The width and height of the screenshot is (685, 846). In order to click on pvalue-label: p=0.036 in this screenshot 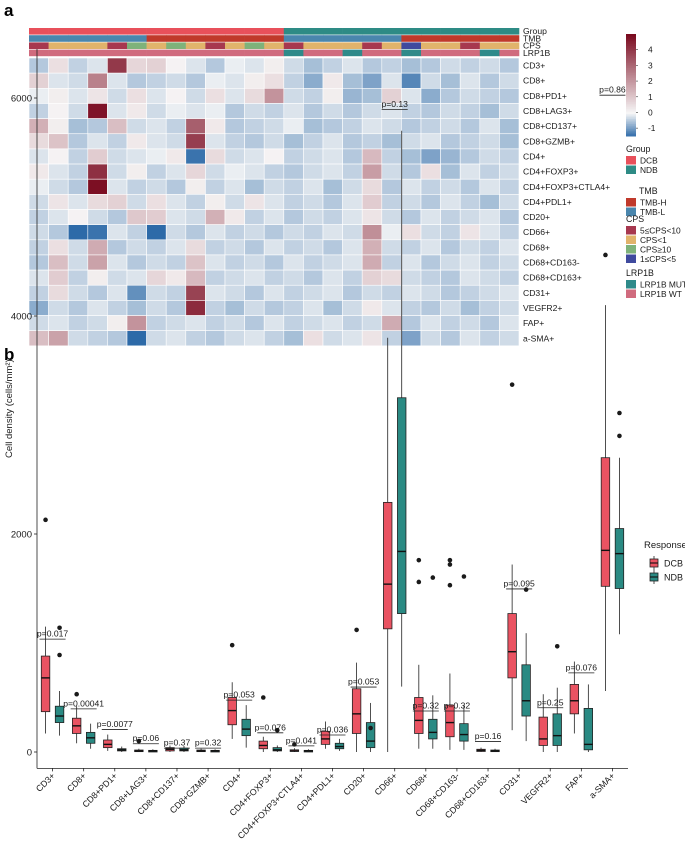, I will do `click(333, 730)`.